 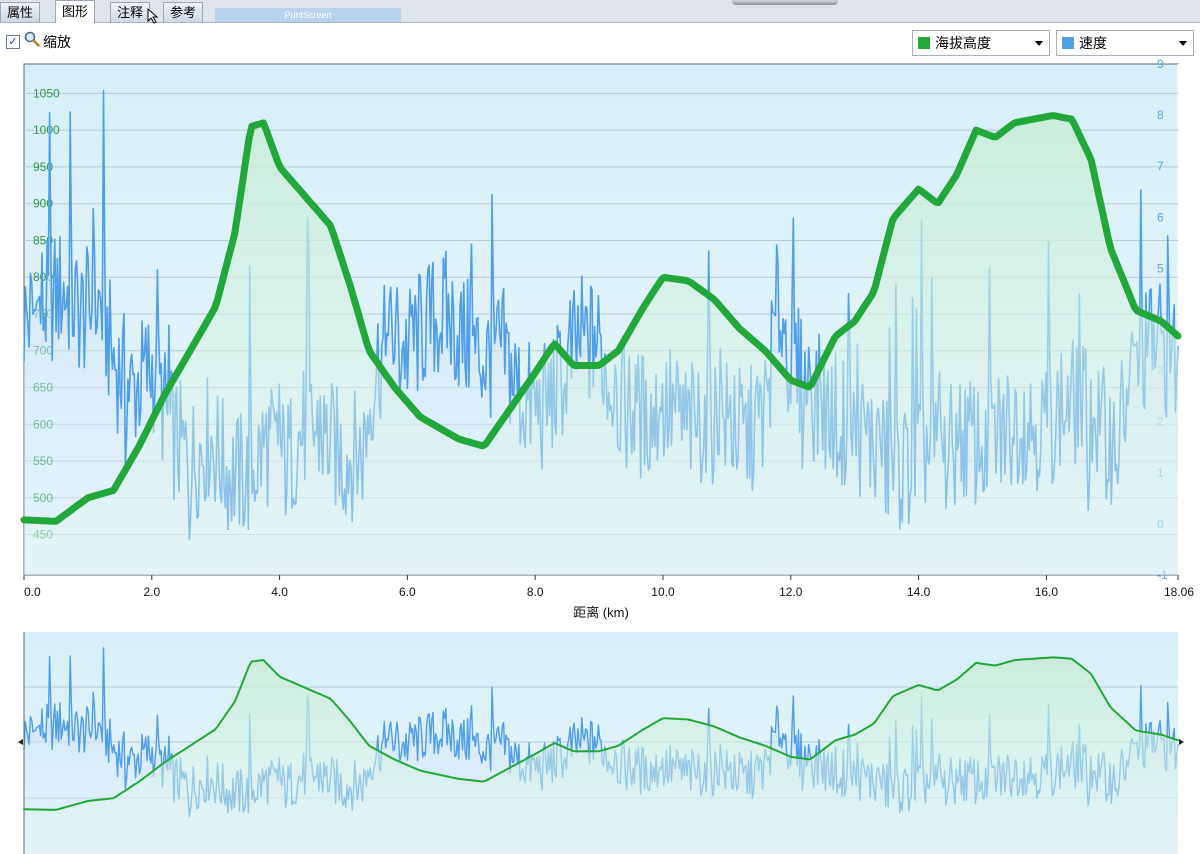 I want to click on tab-graph-label: 图形, so click(x=75, y=11).